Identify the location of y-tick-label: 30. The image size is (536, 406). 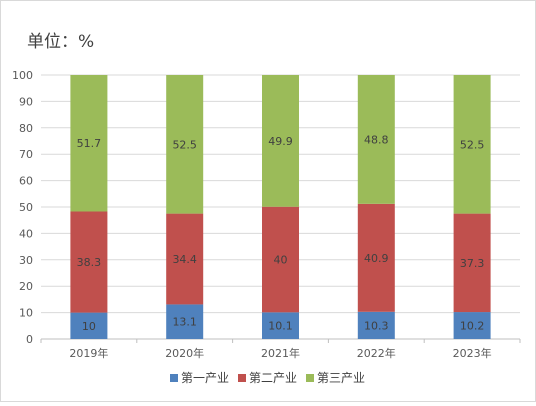
(26, 260).